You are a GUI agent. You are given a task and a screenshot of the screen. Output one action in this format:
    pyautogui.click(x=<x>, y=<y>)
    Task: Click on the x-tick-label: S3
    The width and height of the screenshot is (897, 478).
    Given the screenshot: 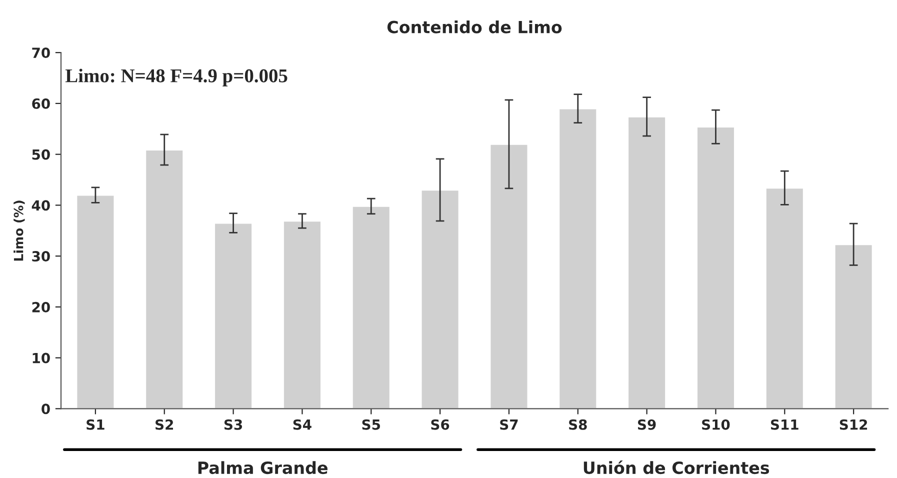 What is the action you would take?
    pyautogui.click(x=233, y=424)
    